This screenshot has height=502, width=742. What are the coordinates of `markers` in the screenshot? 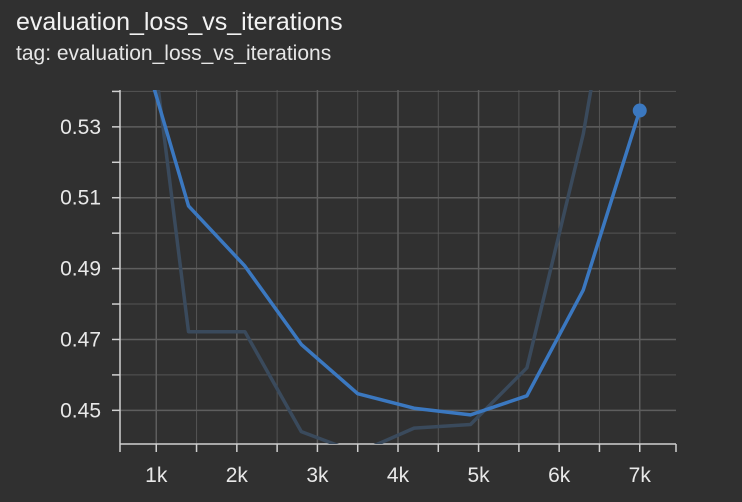 It's located at (639, 110).